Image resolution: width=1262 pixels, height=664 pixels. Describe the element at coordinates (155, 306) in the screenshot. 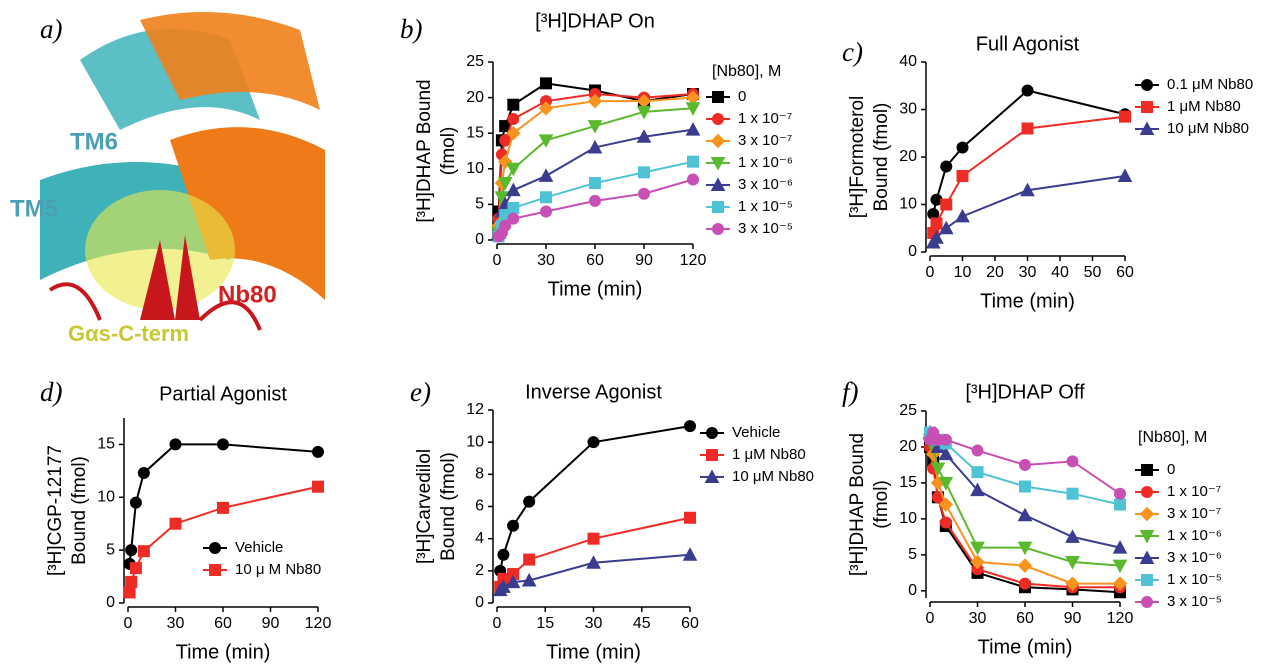

I see `nb80-loop` at that location.